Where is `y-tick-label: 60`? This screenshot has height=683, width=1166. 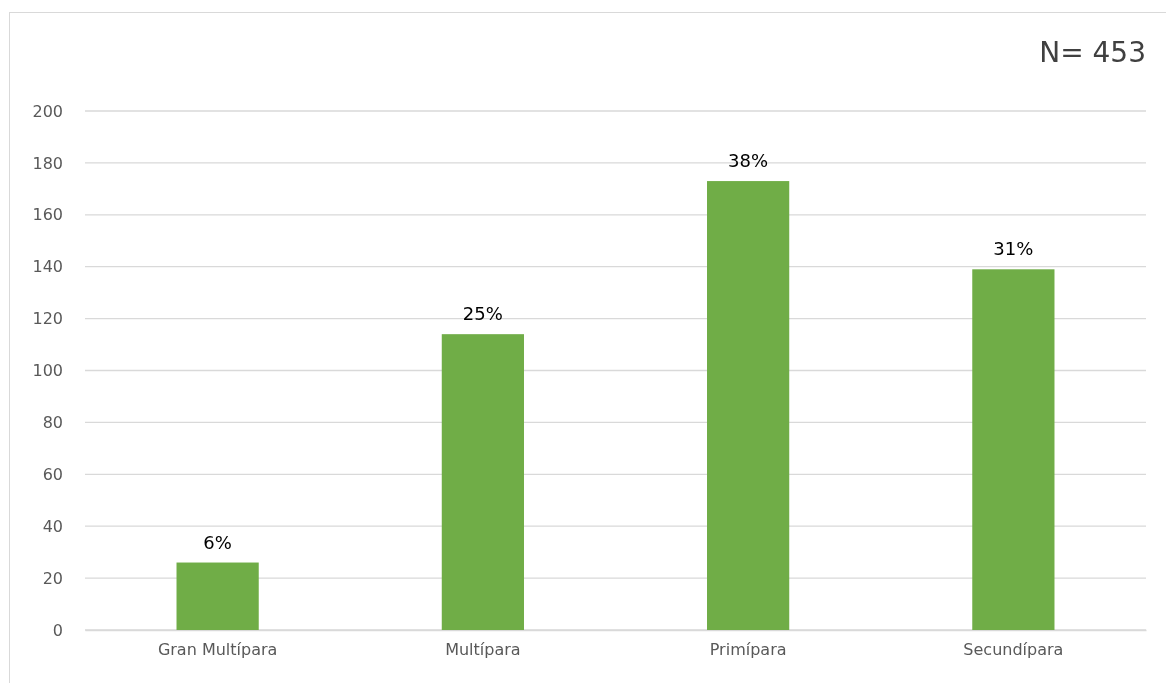
y-tick-label: 60 is located at coordinates (52, 474).